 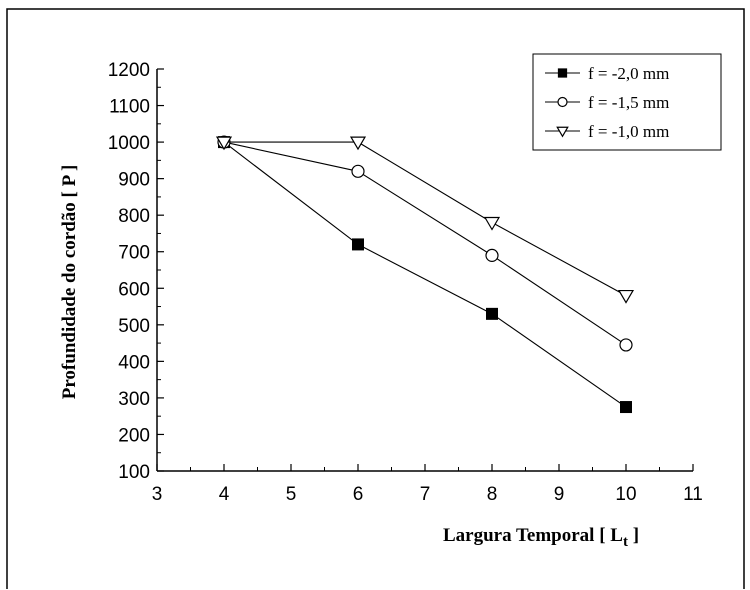 I want to click on x-axis-title: Largura Temporal [ Lt ], so click(x=541, y=537).